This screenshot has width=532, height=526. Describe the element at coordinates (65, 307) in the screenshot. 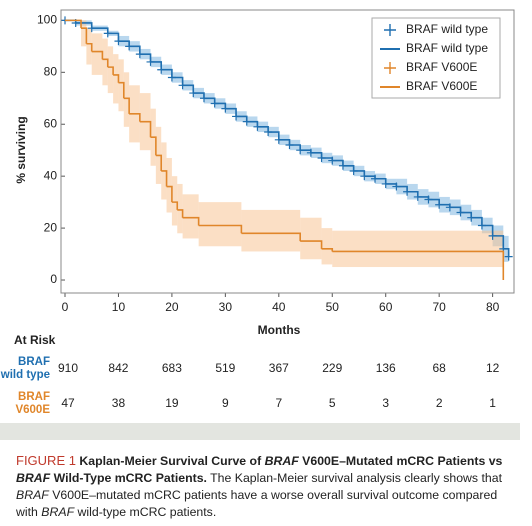

I see `x-tick-label: 0` at that location.